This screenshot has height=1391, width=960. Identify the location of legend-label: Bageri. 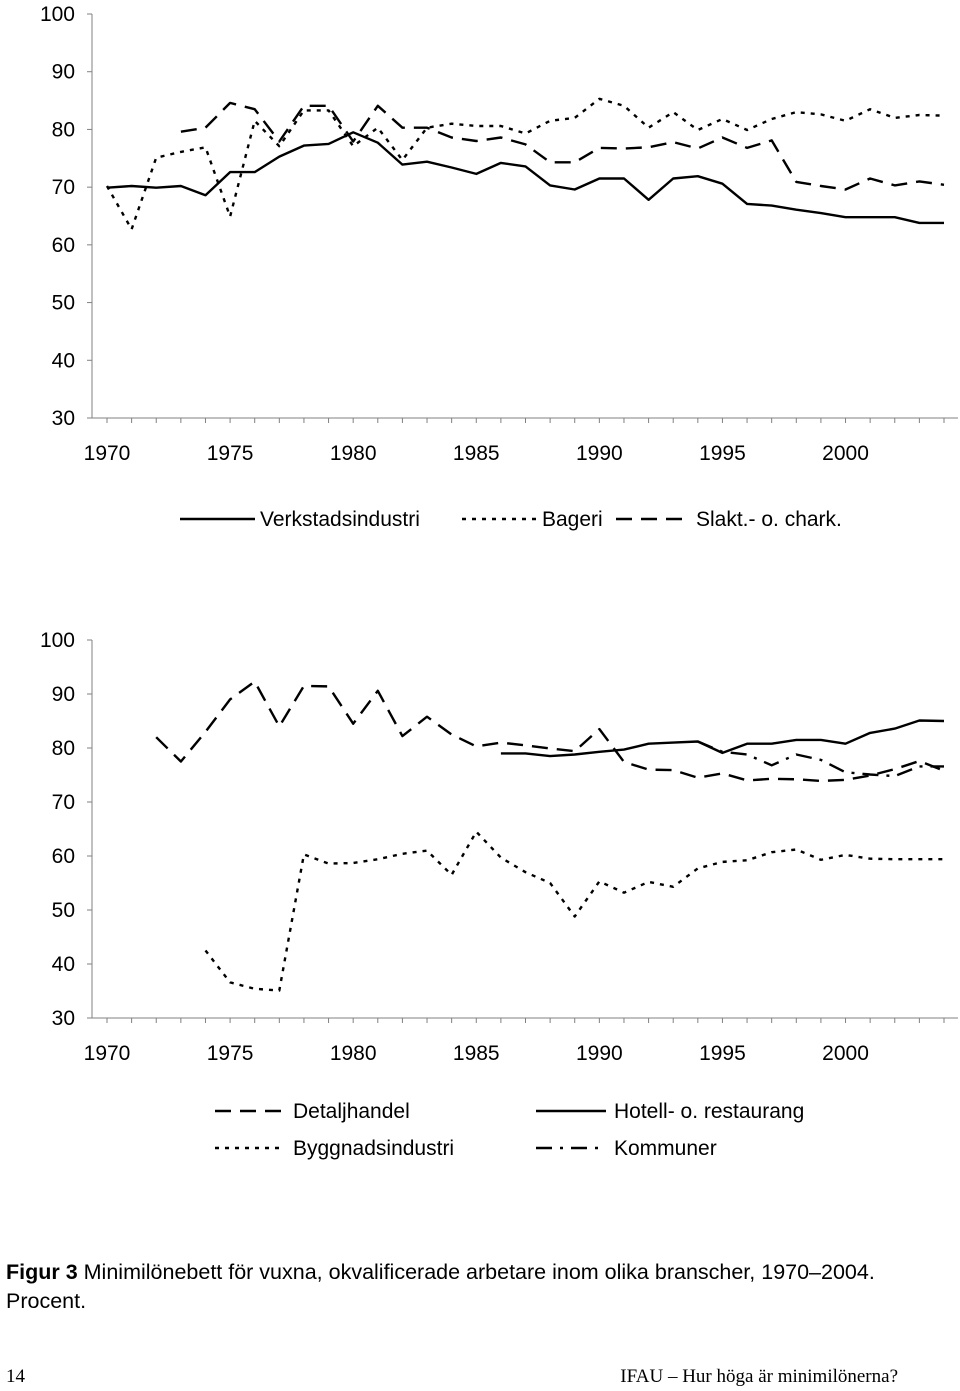
(572, 519).